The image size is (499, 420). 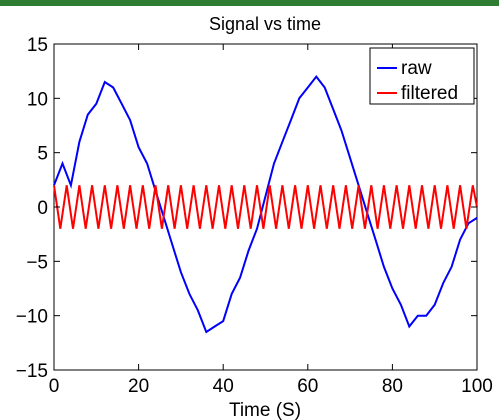 What do you see at coordinates (32, 317) in the screenshot?
I see `y-tick-label-1: −10` at bounding box center [32, 317].